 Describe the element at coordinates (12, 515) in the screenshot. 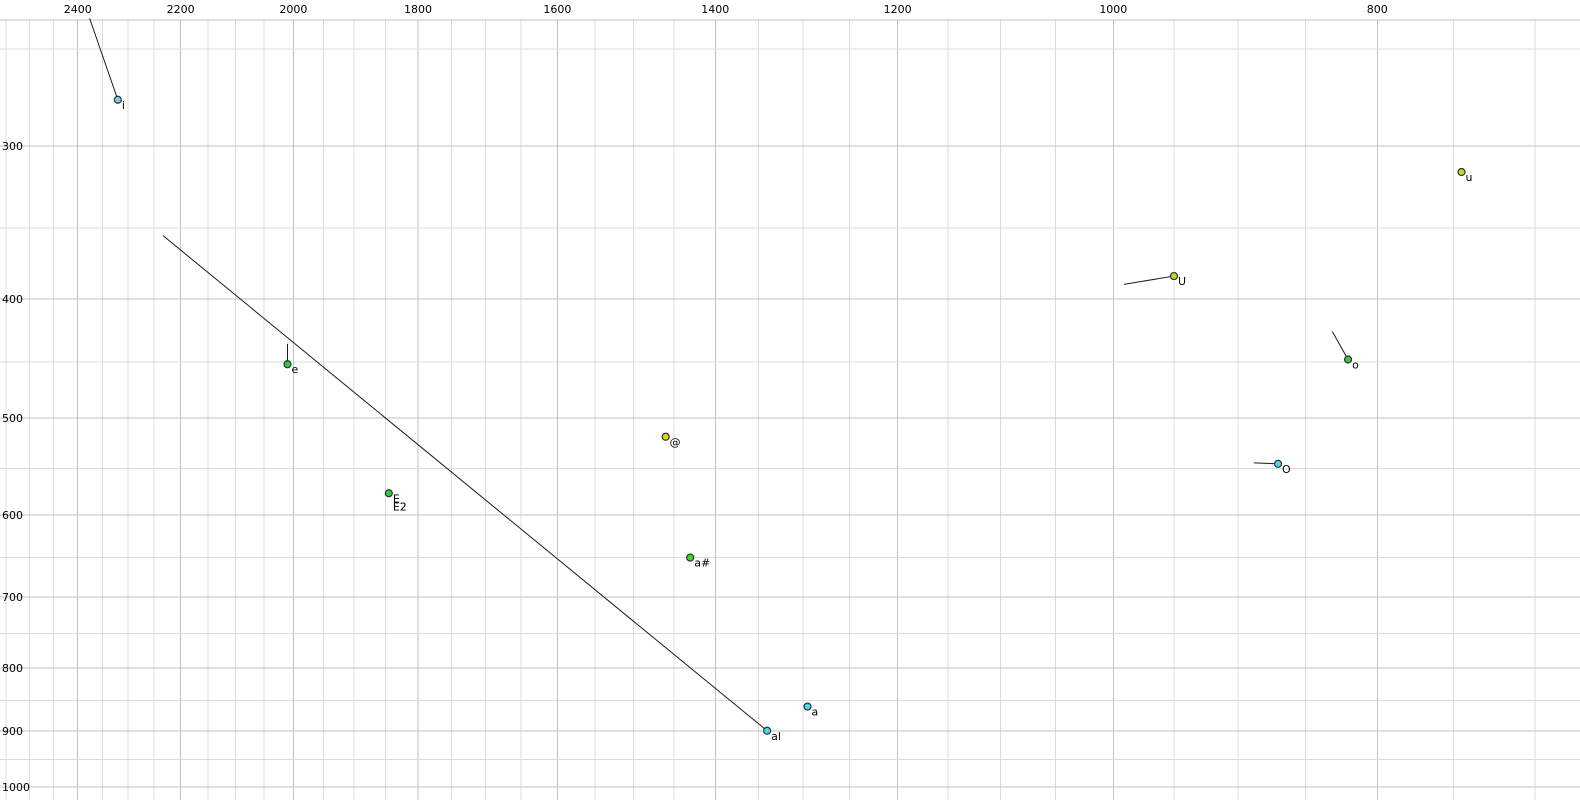

I see `y-axis-tick-label: 600` at that location.